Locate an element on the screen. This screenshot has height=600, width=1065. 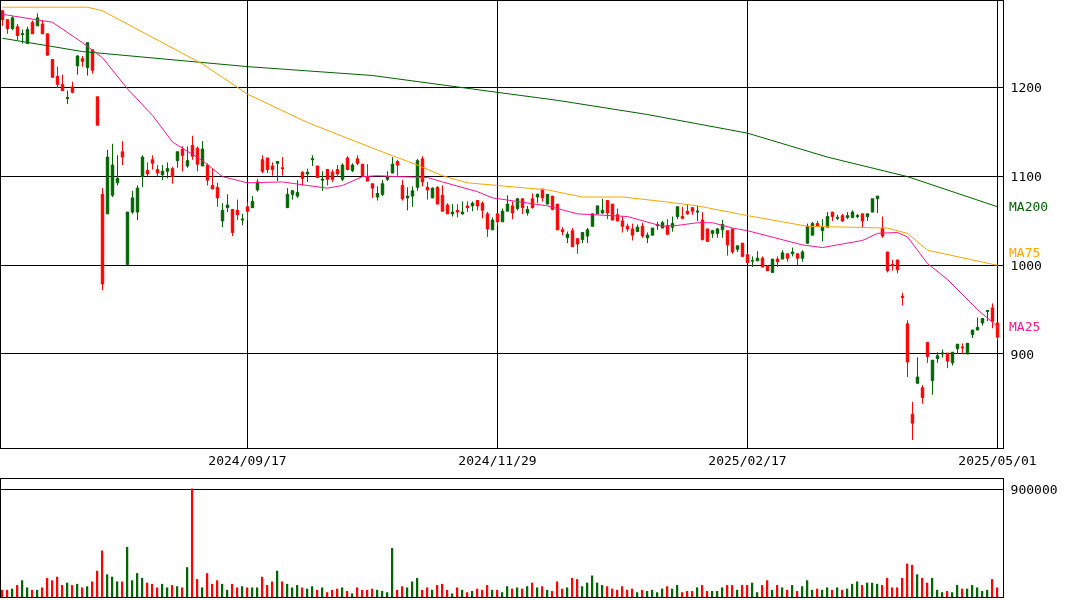
y-tick-label: 1200 is located at coordinates (1026, 88).